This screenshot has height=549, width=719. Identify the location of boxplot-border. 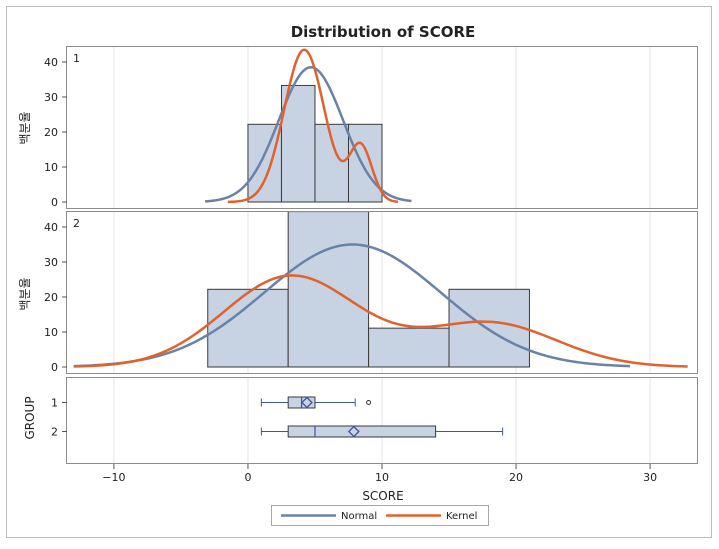
(382, 420).